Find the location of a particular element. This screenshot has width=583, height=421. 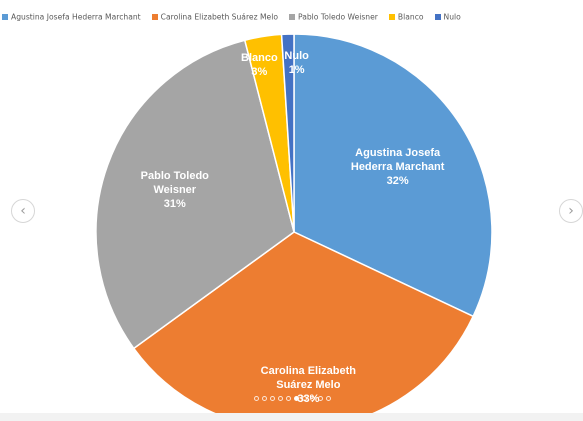

slice-data-label: Pablo Toledo Weisner 31% is located at coordinates (175, 190).